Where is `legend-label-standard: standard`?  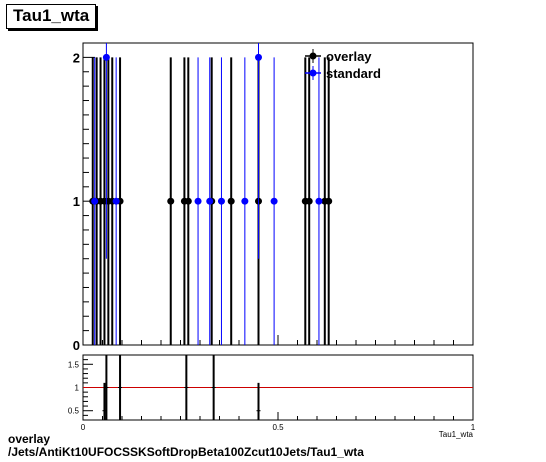
legend-label-standard: standard is located at coordinates (353, 73).